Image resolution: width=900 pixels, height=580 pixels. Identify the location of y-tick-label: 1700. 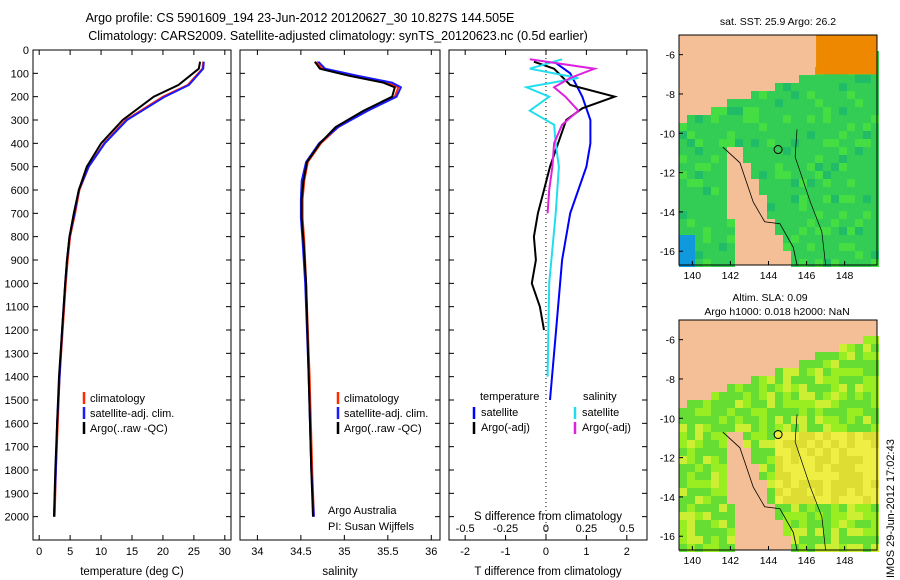
(17, 448).